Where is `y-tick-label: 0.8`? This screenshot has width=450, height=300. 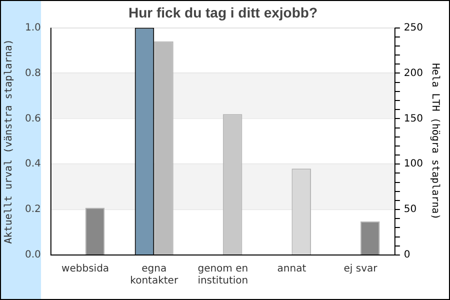
y-tick-label: 0.8 is located at coordinates (32, 73).